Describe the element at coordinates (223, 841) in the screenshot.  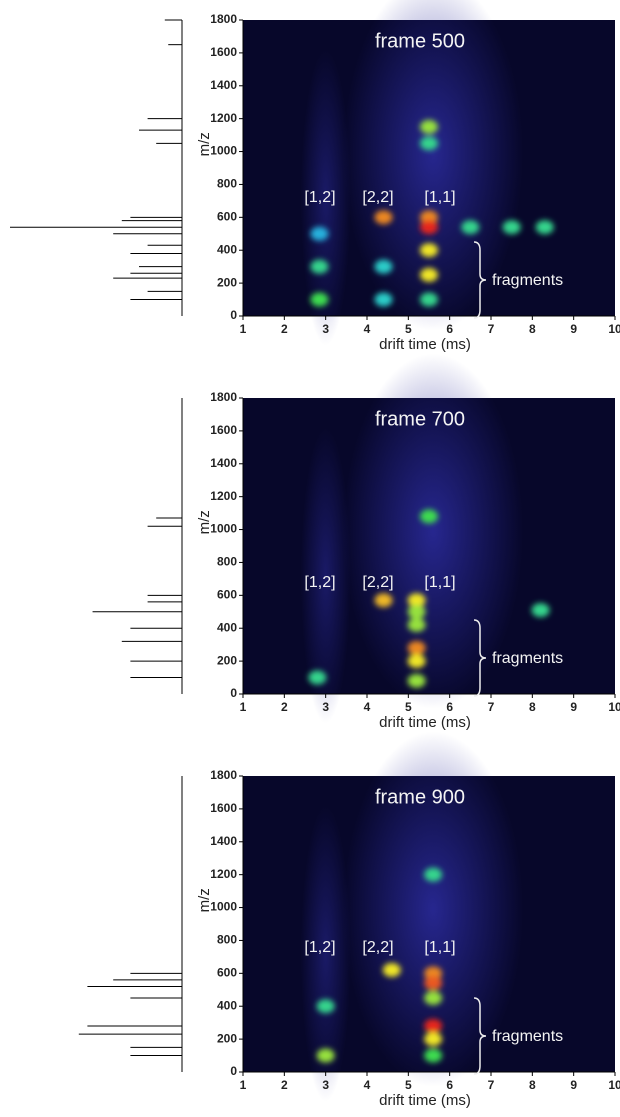
I see `y-tick-label: 1400` at that location.